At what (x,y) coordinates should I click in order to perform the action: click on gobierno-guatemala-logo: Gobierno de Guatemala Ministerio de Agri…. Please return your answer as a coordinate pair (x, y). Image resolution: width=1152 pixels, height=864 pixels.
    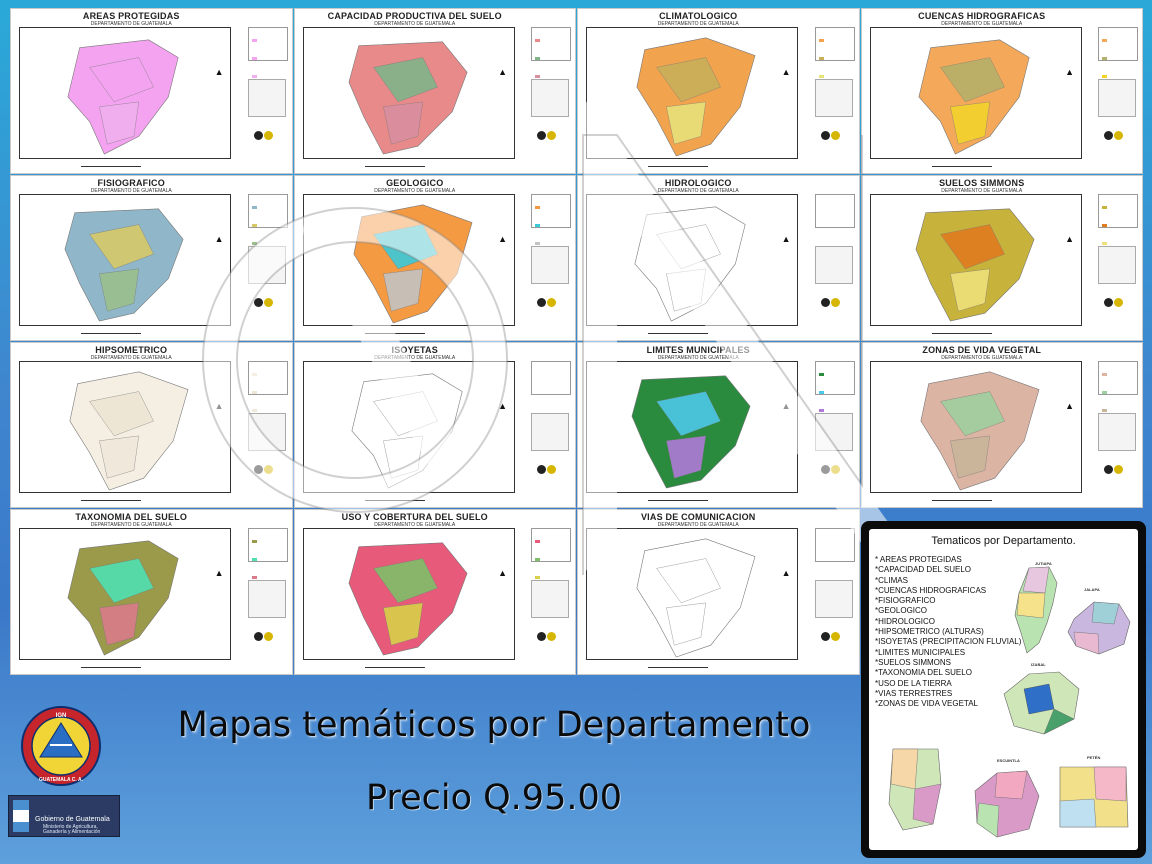
    Looking at the image, I should click on (64, 816).